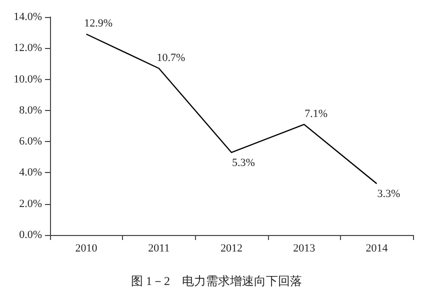  What do you see at coordinates (28, 48) in the screenshot?
I see `y-tick-label: 12.0%` at bounding box center [28, 48].